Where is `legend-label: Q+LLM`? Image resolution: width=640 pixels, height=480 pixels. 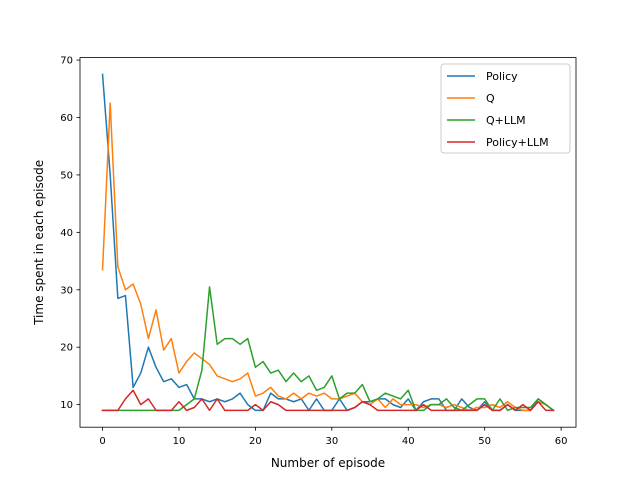 legend-label: Q+LLM is located at coordinates (506, 120).